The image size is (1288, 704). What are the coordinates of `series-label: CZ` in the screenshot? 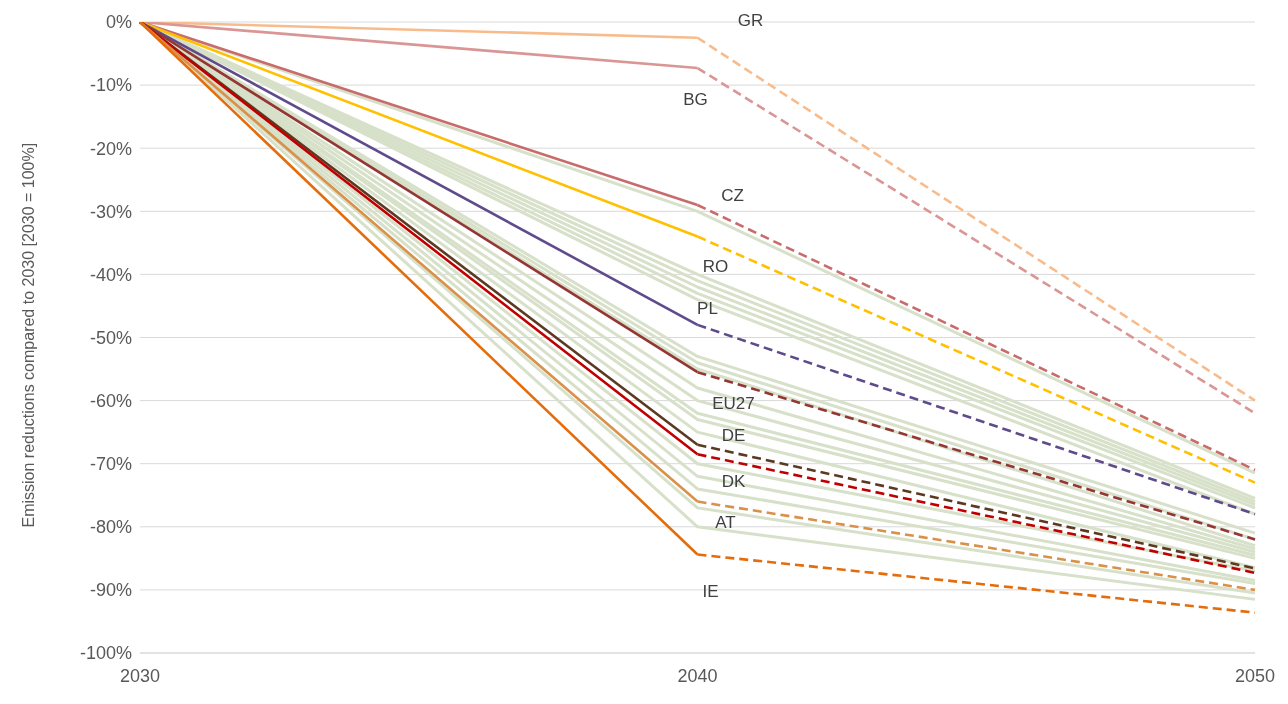 It's located at (732, 196).